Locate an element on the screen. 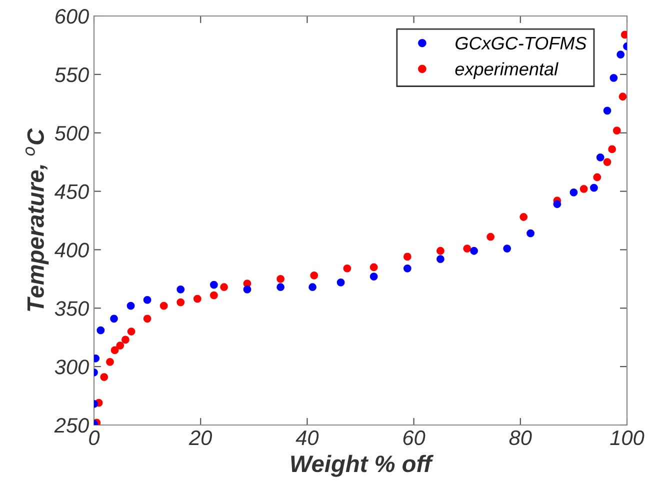 The width and height of the screenshot is (654, 495). x-tick-label: 0 is located at coordinates (94, 438).